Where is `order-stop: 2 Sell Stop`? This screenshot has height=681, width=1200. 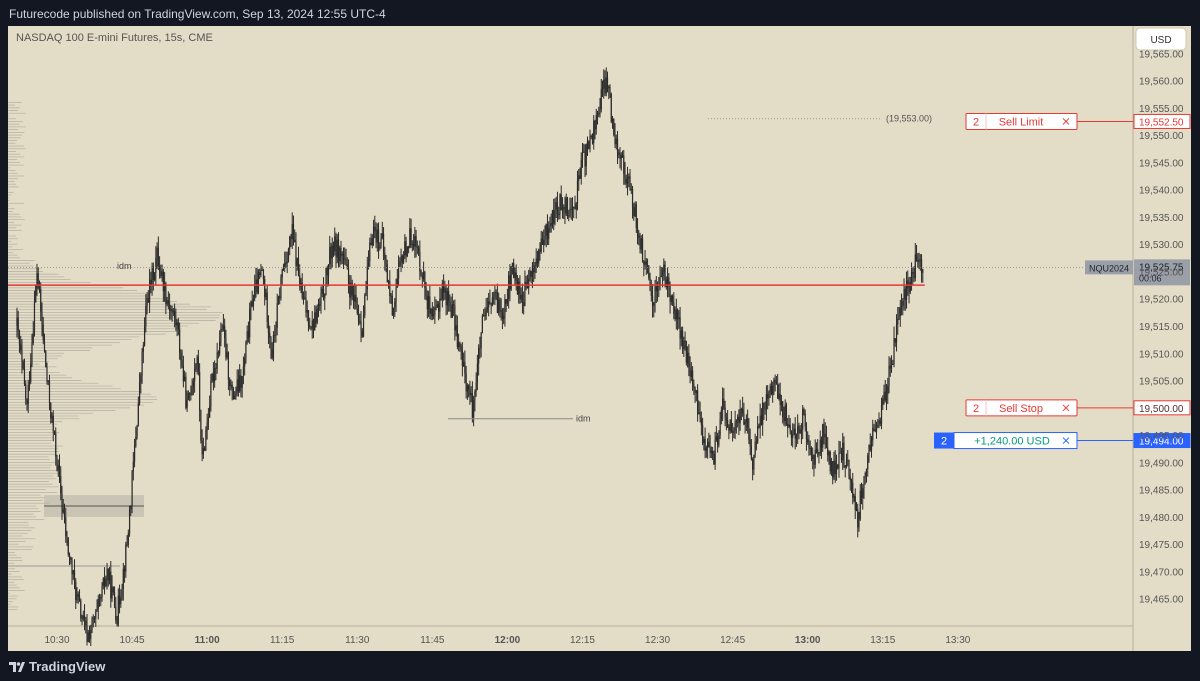
order-stop: 2 Sell Stop is located at coordinates (1021, 408).